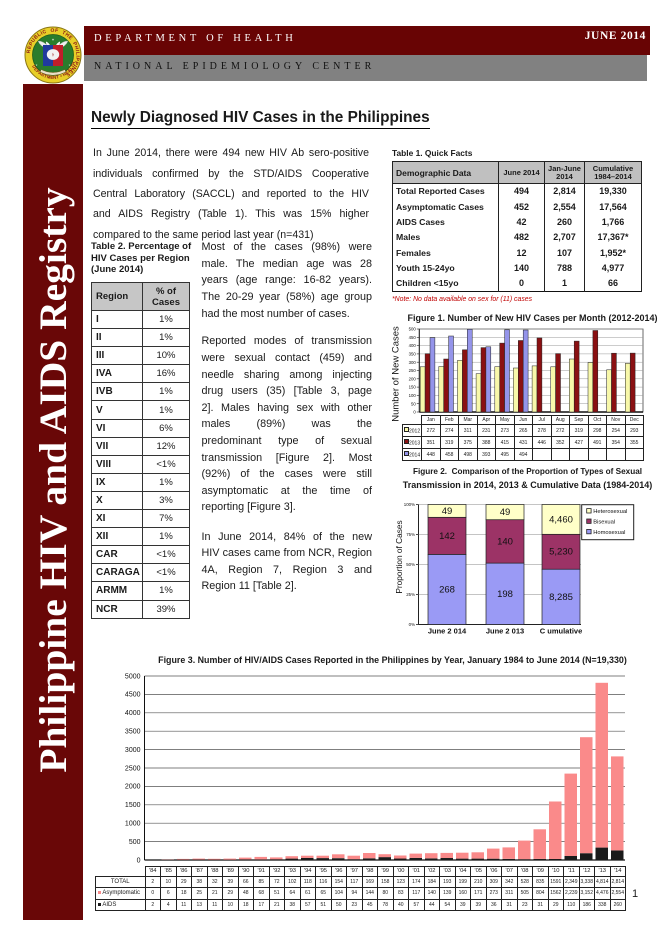 The height and width of the screenshot is (940, 665). I want to click on svg-text: 75%, so click(410, 534).